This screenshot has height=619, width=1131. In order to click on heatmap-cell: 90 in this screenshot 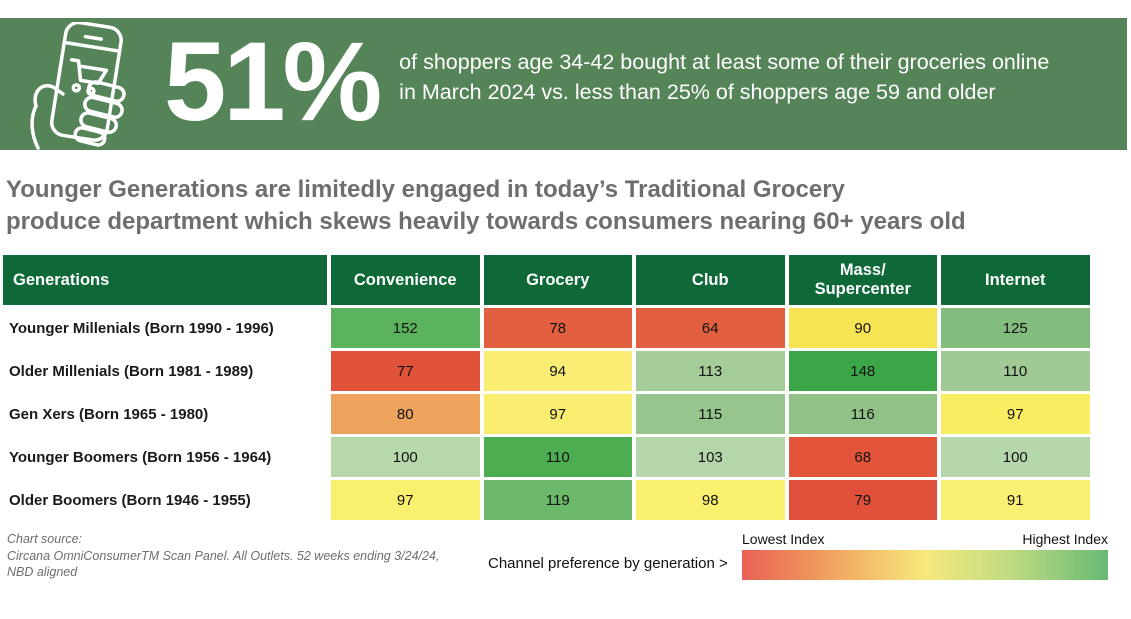, I will do `click(862, 328)`.